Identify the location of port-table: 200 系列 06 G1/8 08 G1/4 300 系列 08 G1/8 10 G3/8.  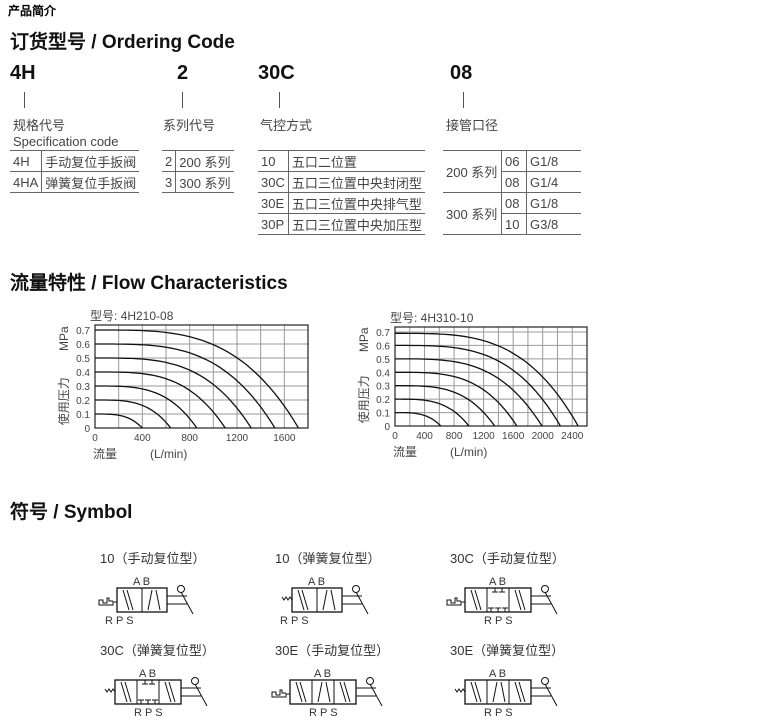
(512, 192).